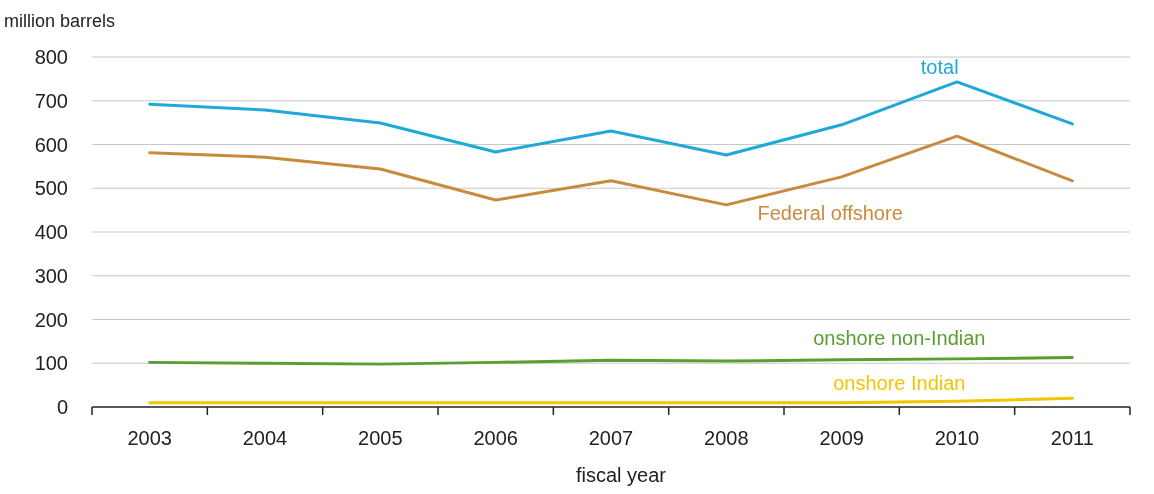 The image size is (1154, 494). Describe the element at coordinates (51, 144) in the screenshot. I see `y-tick-label: 600` at that location.